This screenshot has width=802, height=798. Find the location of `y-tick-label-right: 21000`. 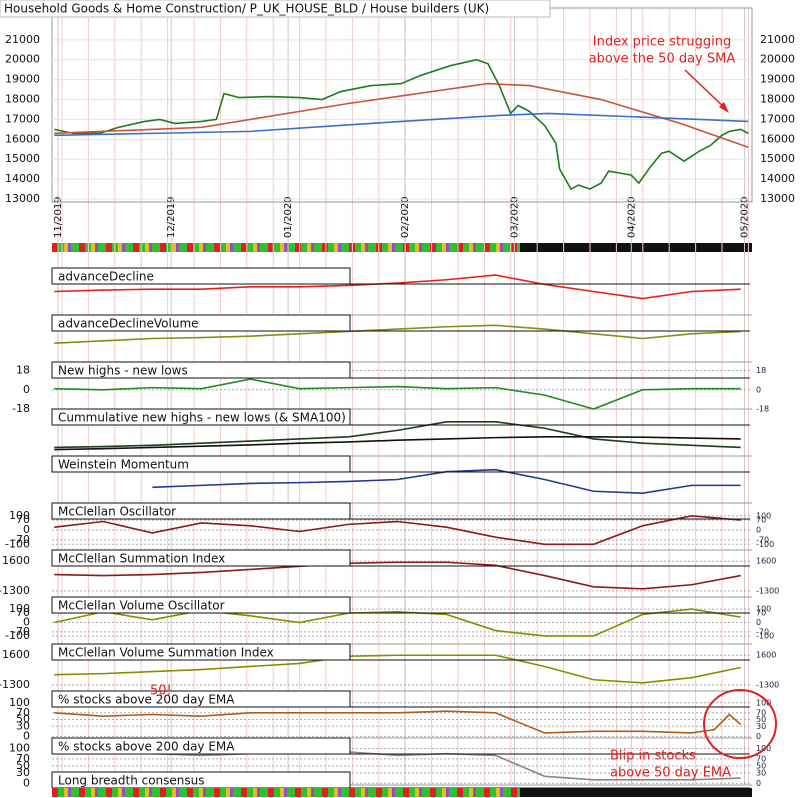

y-tick-label-right: 21000 is located at coordinates (777, 39).